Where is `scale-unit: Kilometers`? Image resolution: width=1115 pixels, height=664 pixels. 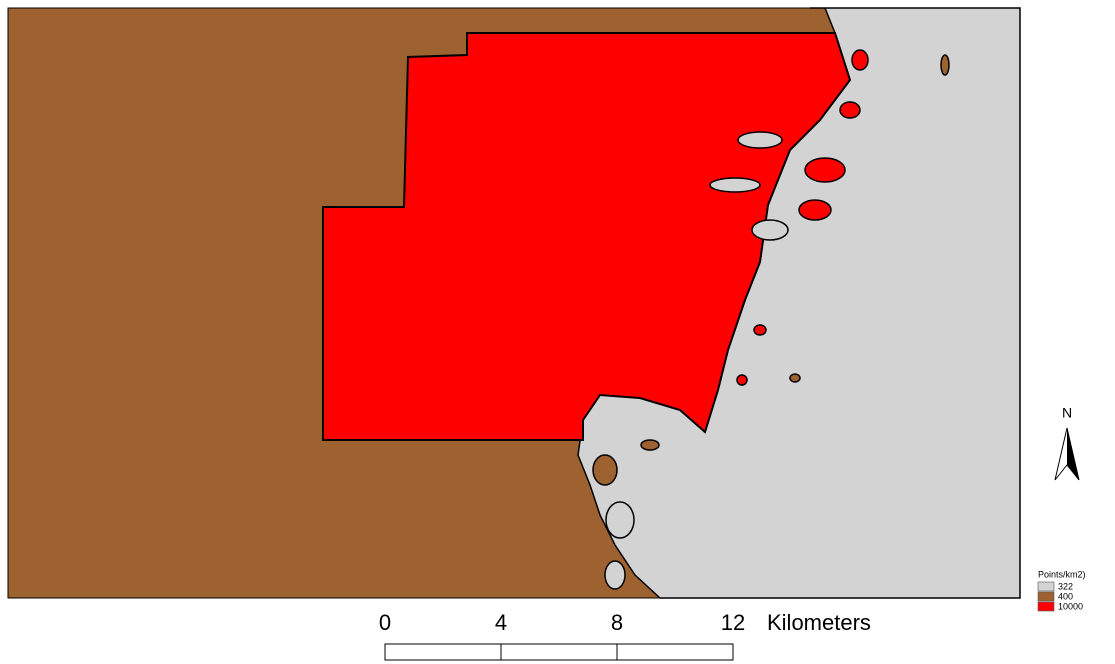 scale-unit: Kilometers is located at coordinates (819, 622).